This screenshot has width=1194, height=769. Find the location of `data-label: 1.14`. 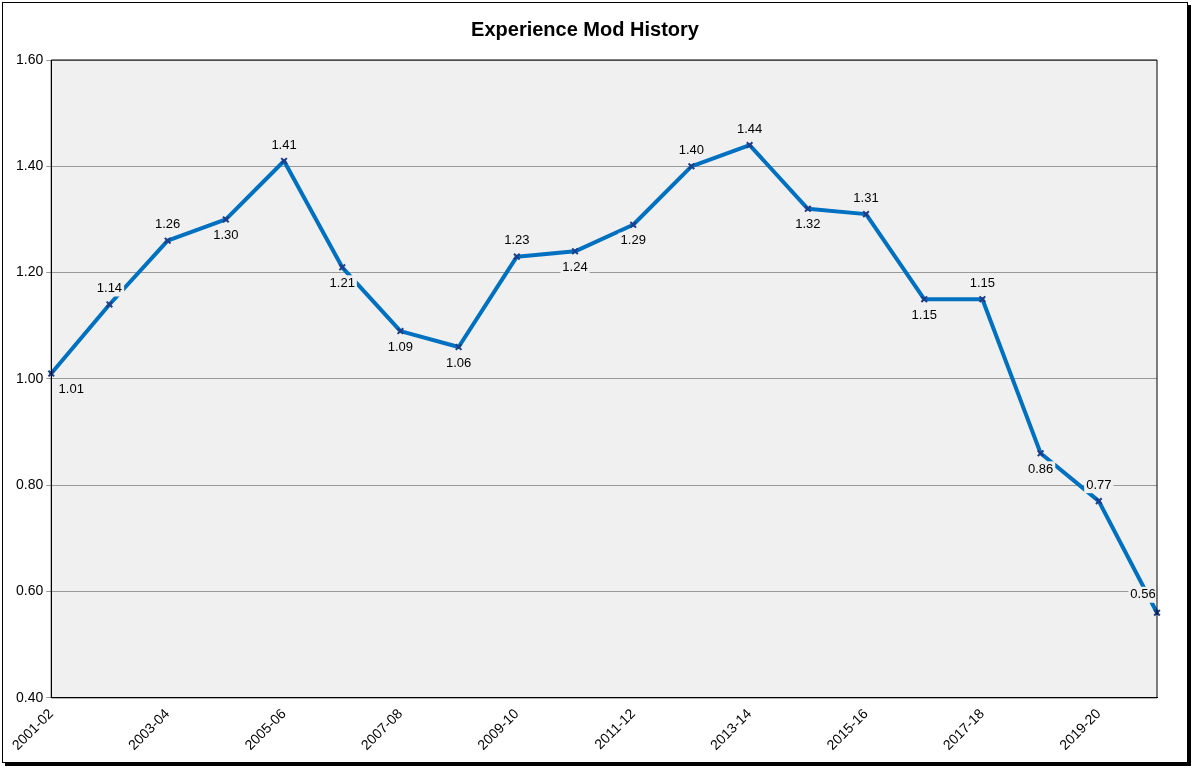

data-label: 1.14 is located at coordinates (109, 288).